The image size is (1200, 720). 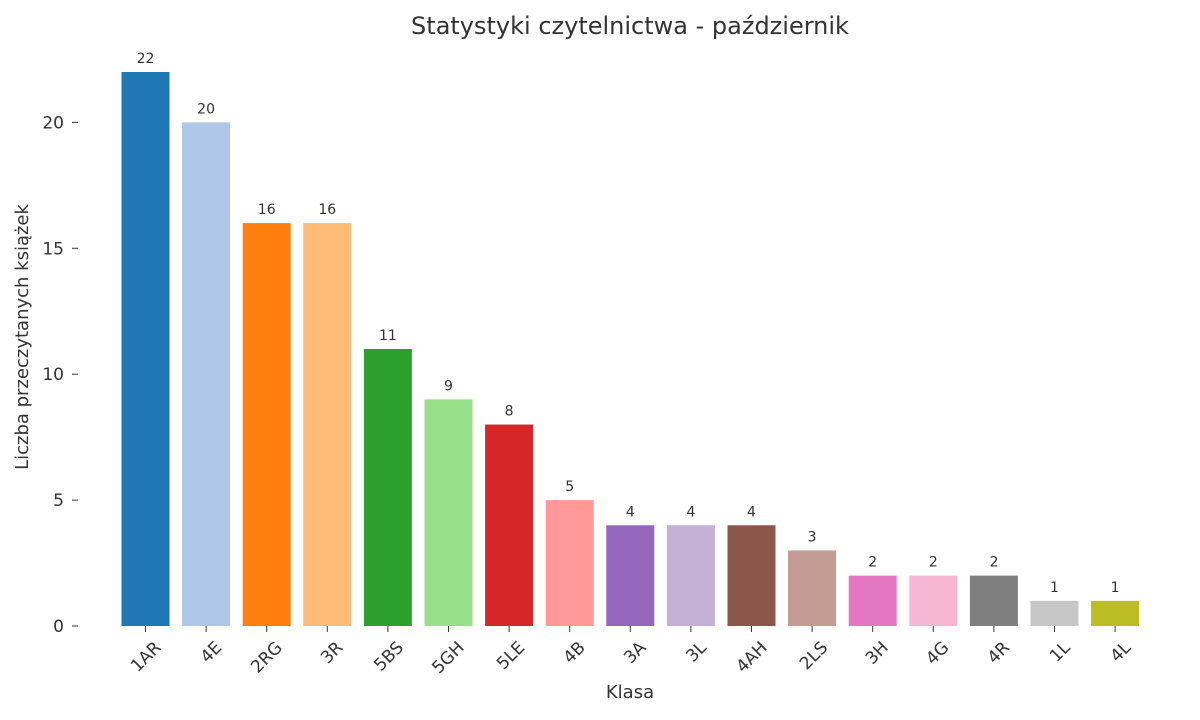 What do you see at coordinates (814, 656) in the screenshot?
I see `x-tick-label-2ls: 2LS` at bounding box center [814, 656].